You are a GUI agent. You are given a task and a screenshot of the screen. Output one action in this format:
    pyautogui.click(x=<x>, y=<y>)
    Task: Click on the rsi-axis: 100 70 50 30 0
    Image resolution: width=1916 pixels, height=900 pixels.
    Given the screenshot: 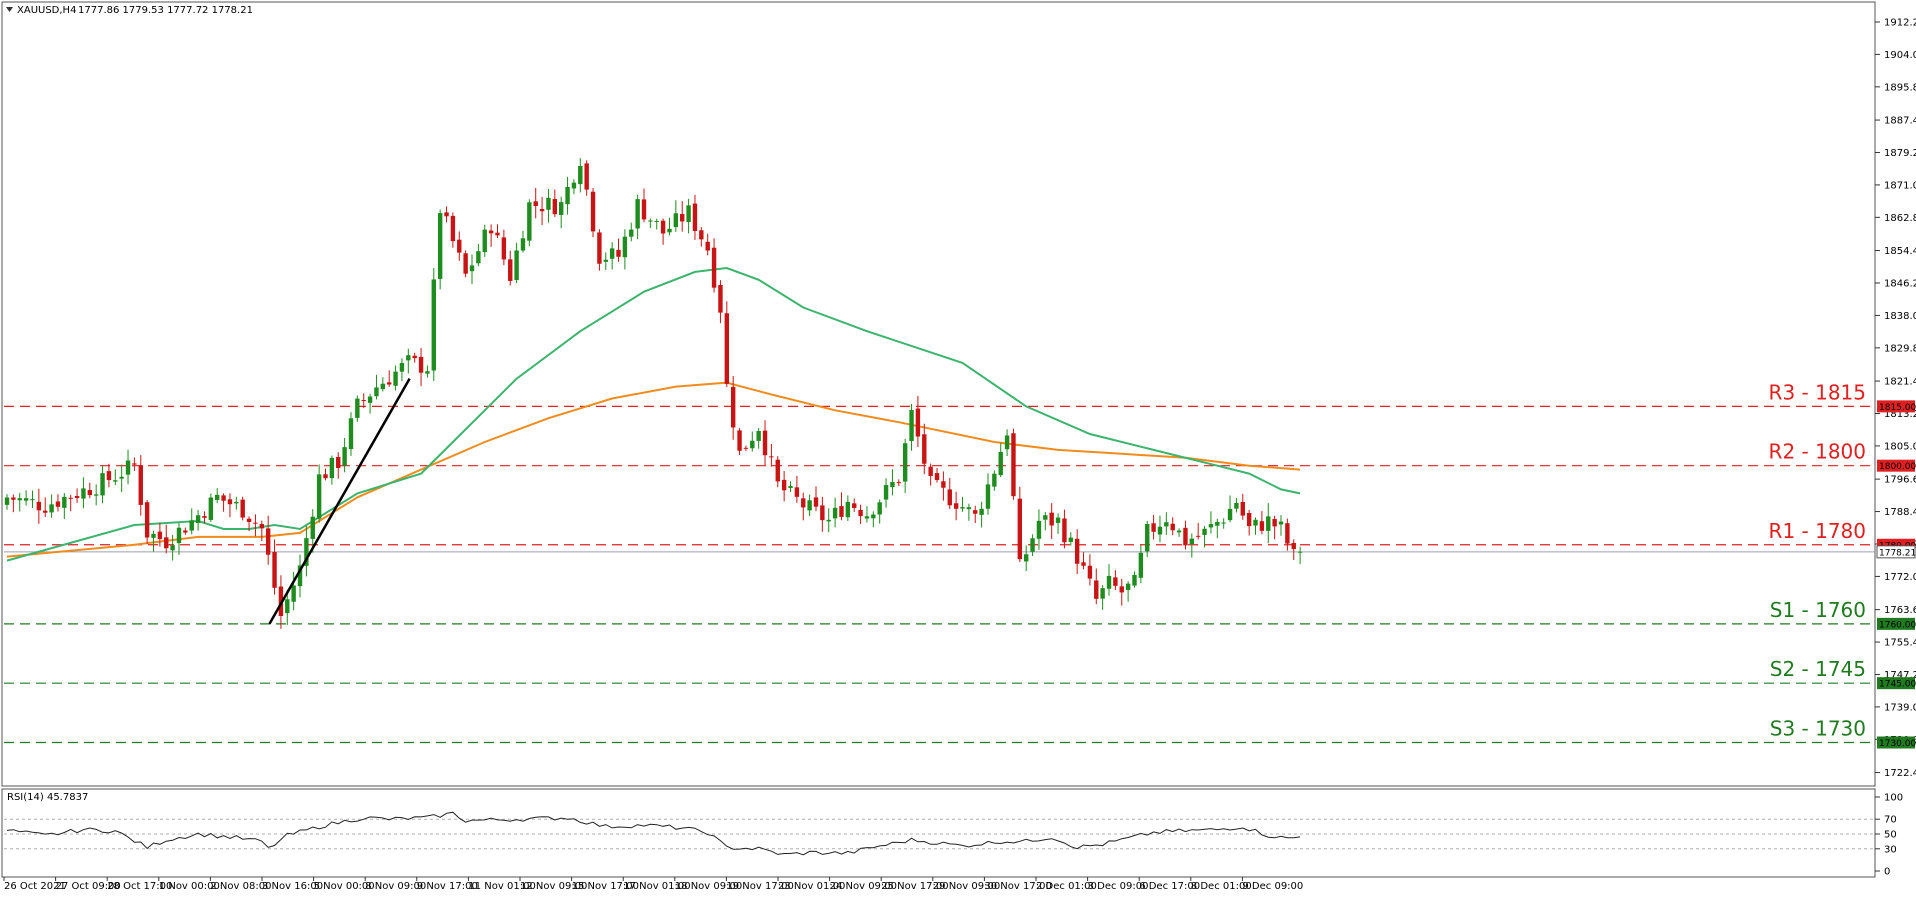 What is the action you would take?
    pyautogui.click(x=1889, y=835)
    